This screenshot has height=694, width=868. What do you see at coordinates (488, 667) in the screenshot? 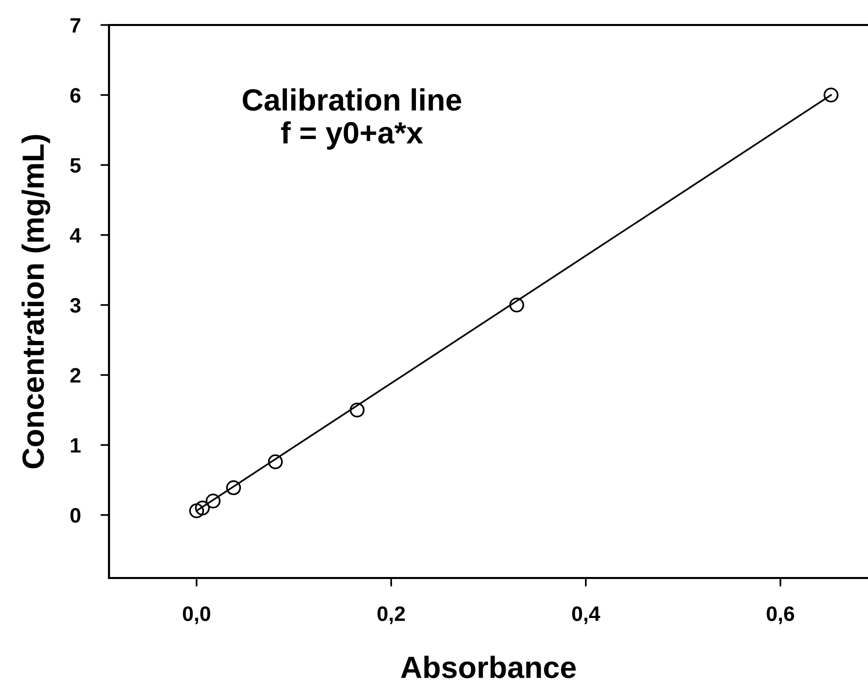
I see `x-axis-title: Absorbance` at bounding box center [488, 667].